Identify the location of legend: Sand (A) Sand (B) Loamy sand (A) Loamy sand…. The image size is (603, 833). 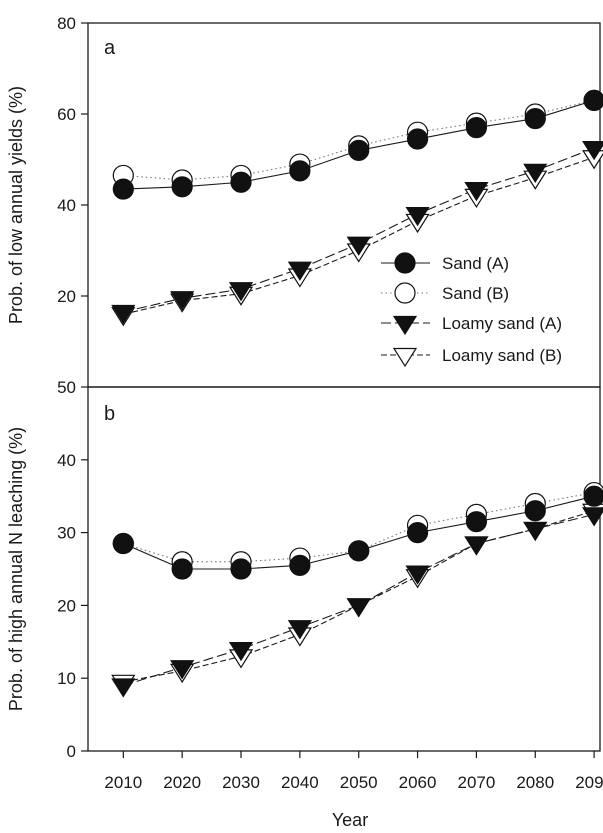
(471, 310).